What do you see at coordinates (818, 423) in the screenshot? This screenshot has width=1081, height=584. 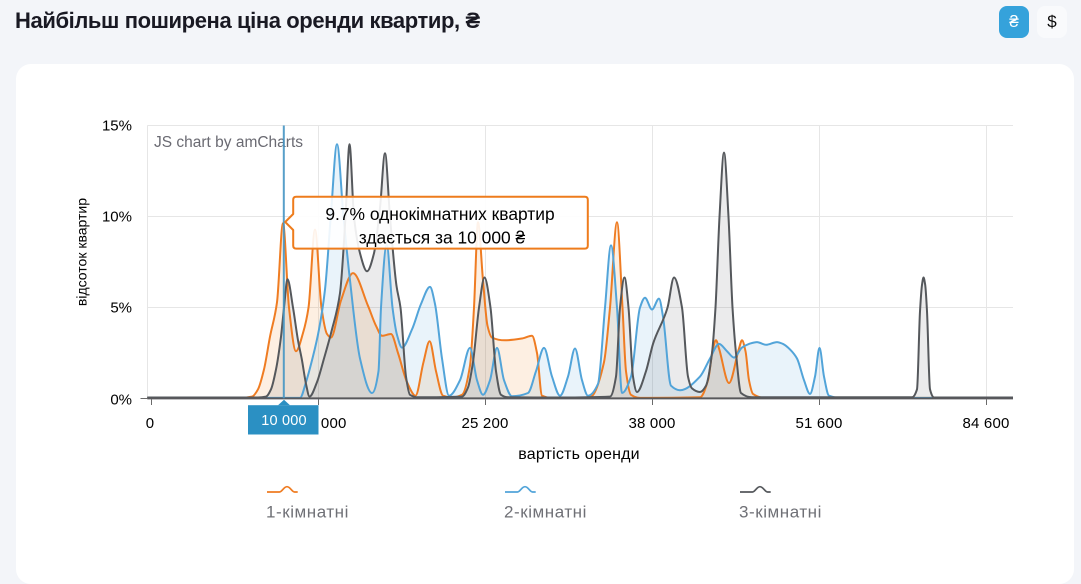 I see `svg-text: 51 600` at bounding box center [818, 423].